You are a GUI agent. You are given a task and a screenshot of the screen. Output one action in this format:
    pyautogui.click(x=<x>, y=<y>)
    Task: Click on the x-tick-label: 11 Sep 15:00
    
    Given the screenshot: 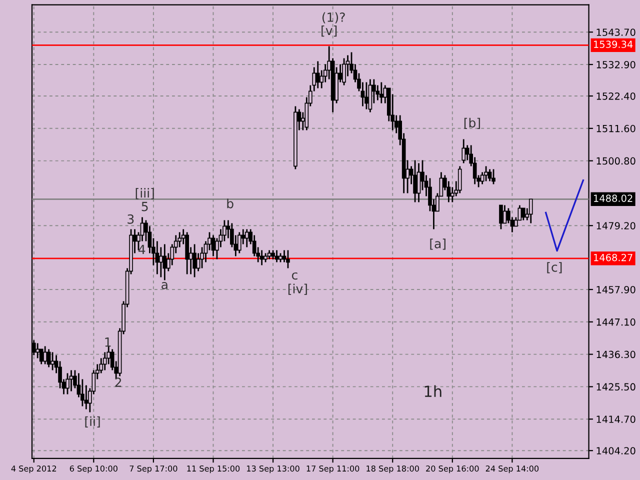 What is the action you would take?
    pyautogui.click(x=213, y=469)
    